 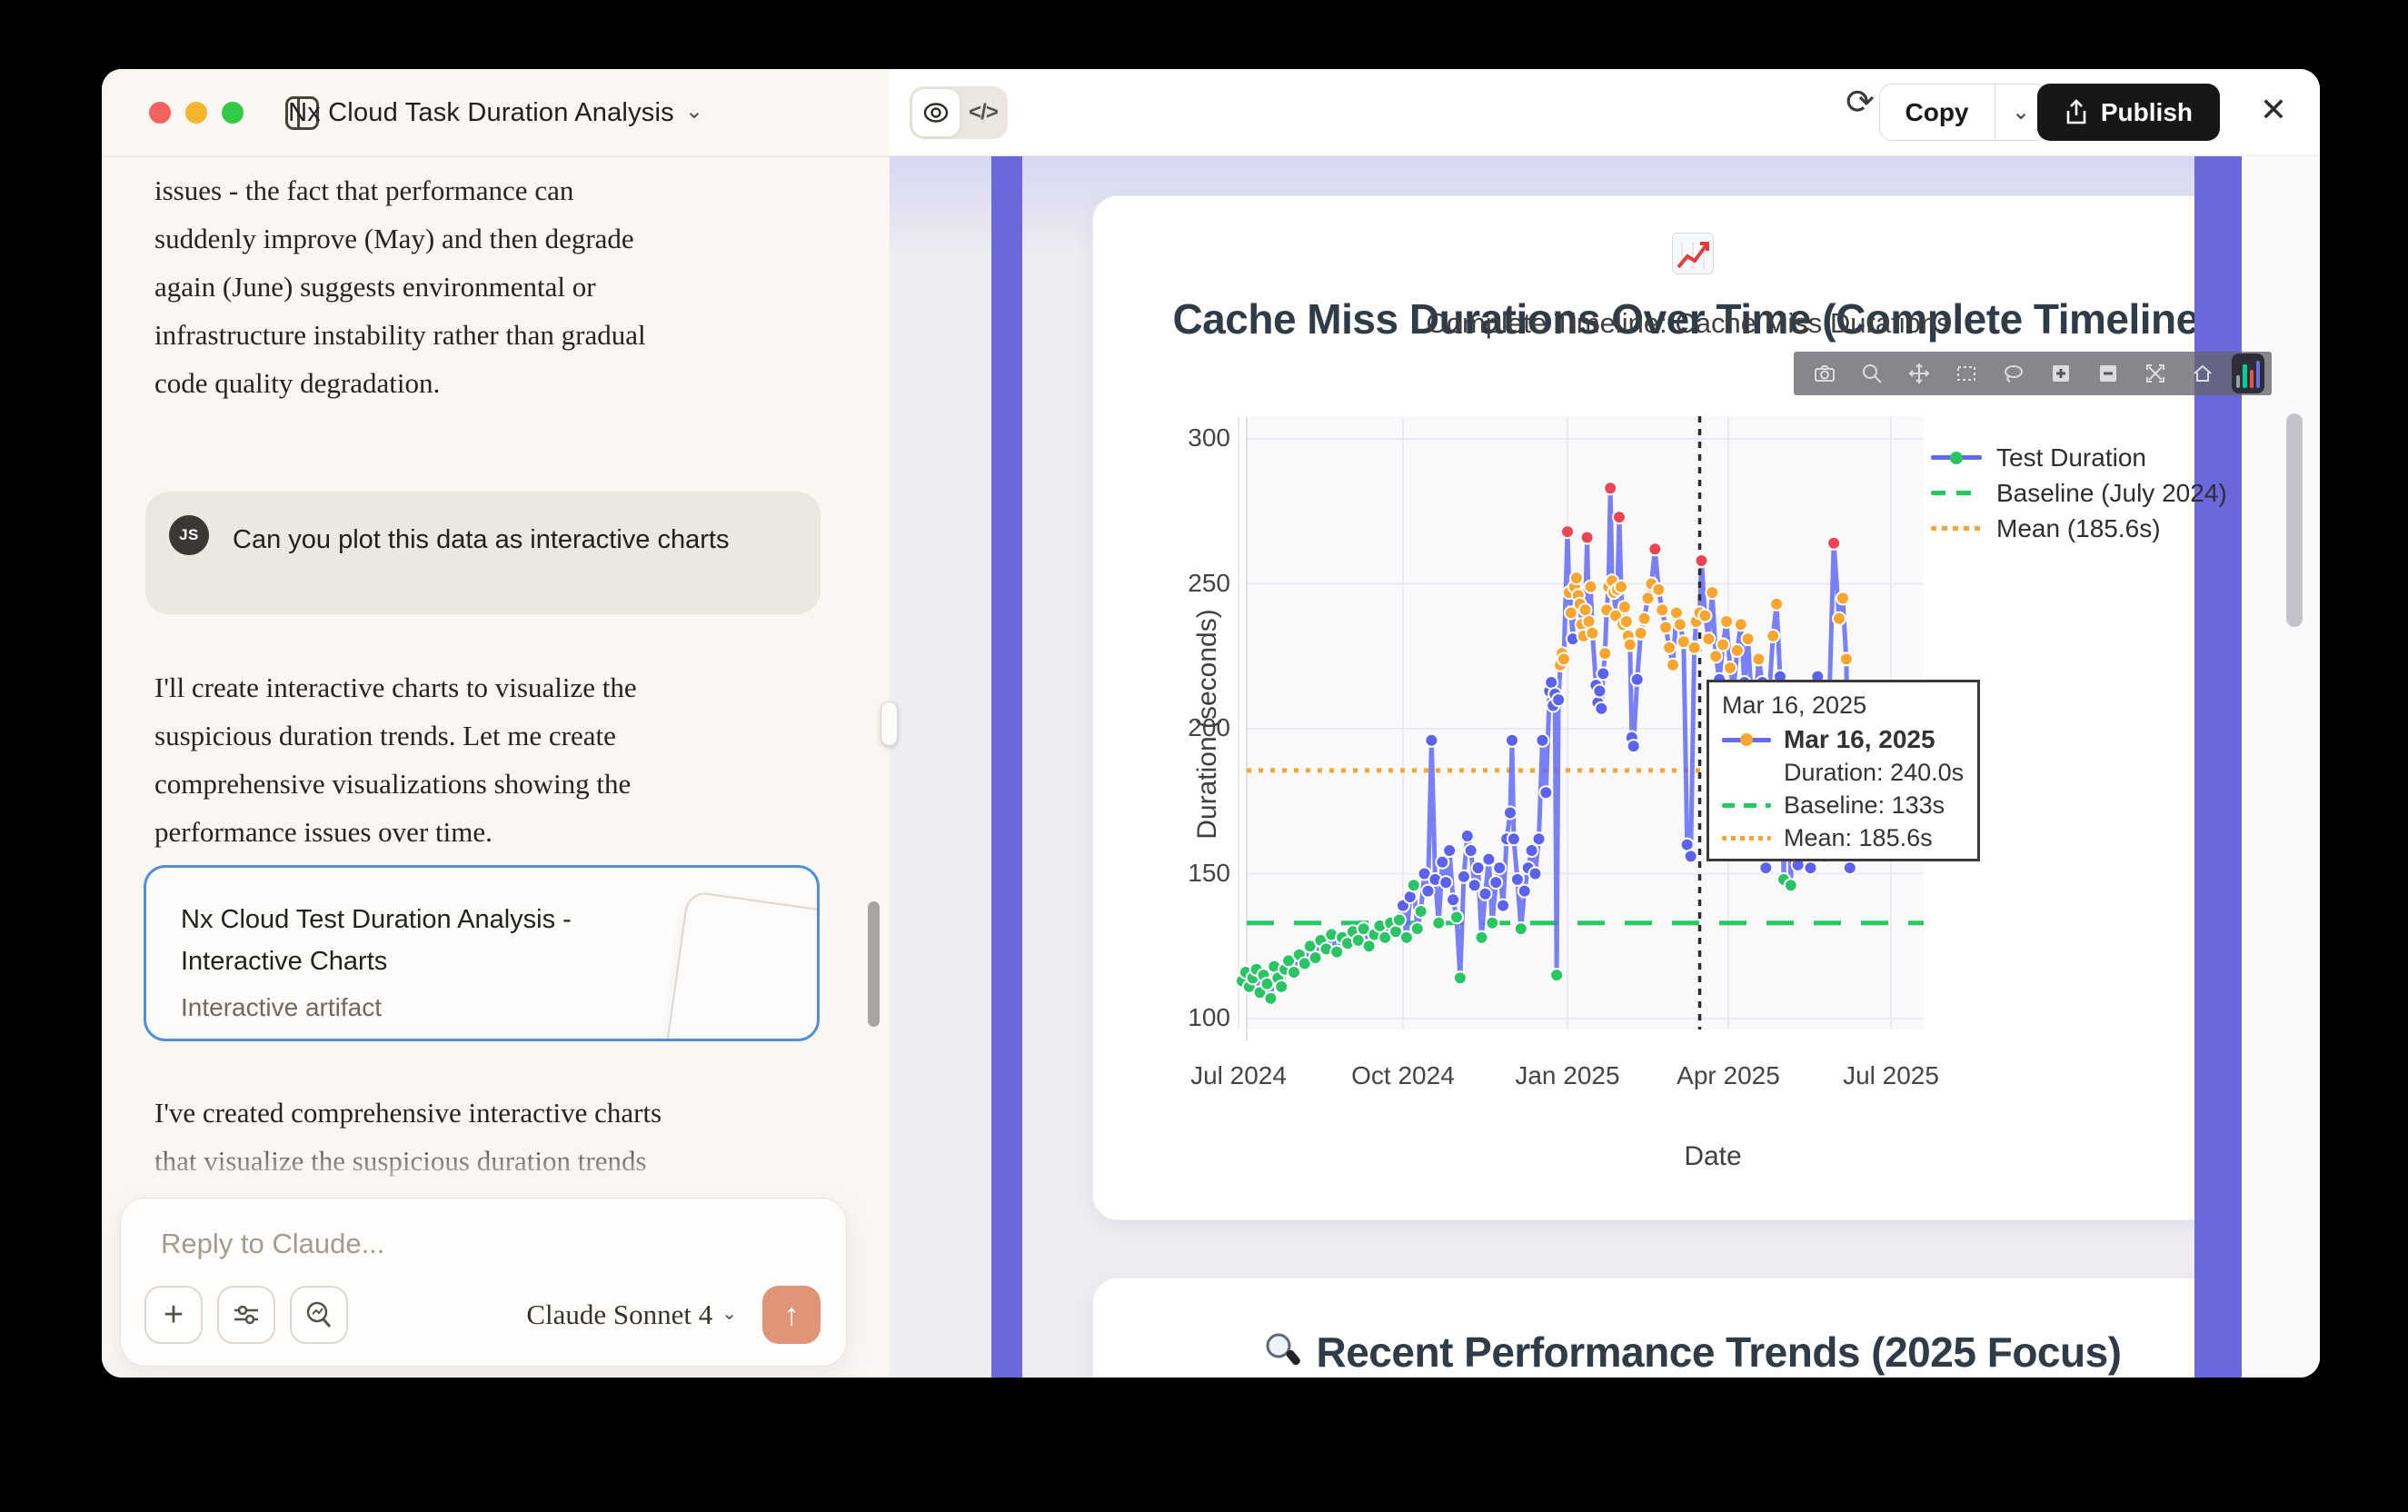 I want to click on sidebar-toggle-icon, so click(x=302, y=113).